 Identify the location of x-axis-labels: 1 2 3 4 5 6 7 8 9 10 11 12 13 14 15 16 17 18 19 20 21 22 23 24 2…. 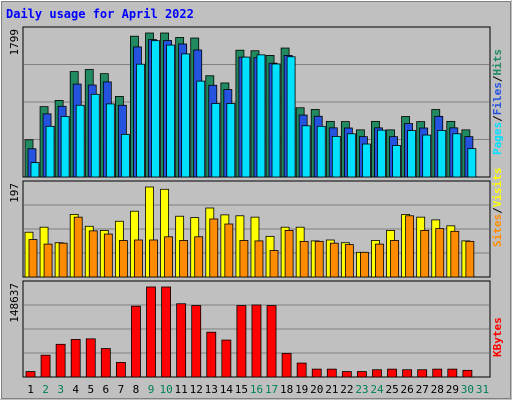
(258, 389).